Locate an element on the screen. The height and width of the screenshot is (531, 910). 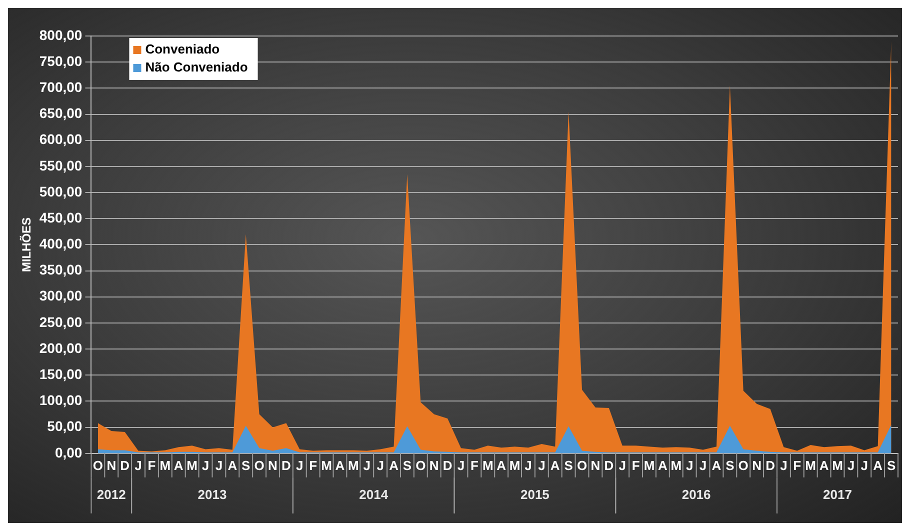
y-tick-label: 800,00 is located at coordinates (60, 34).